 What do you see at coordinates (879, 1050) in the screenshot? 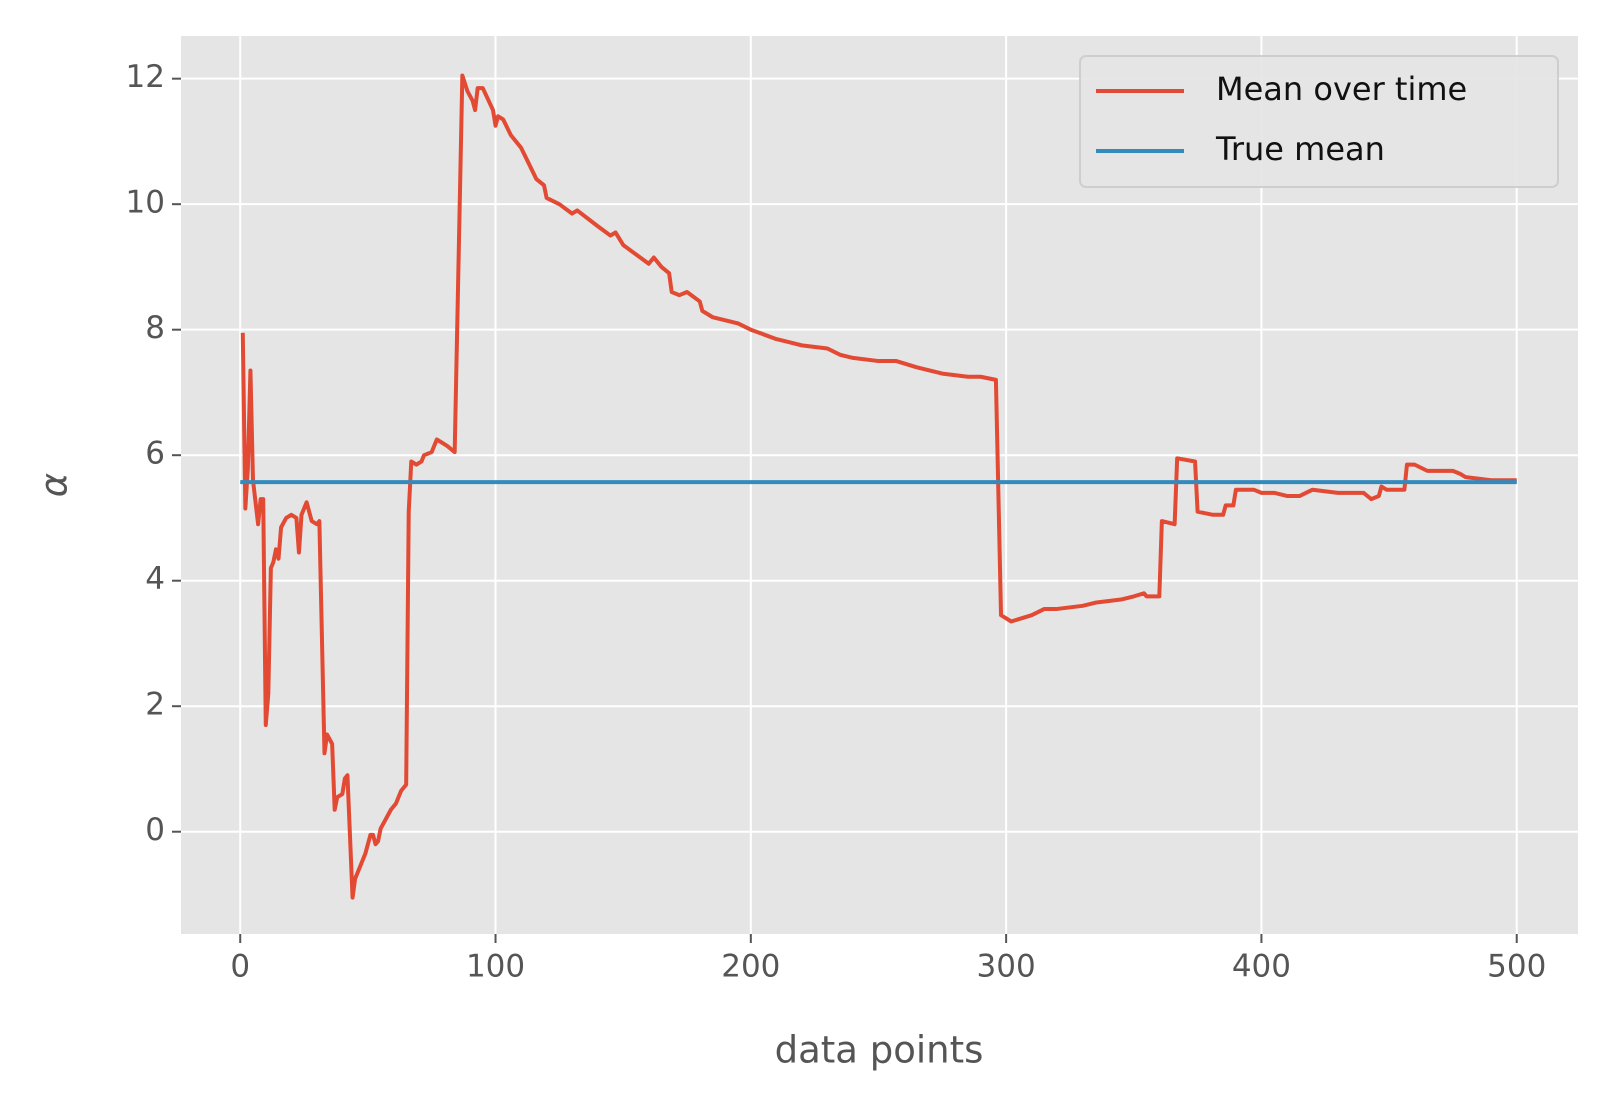
I see `x-axis-label: data points` at bounding box center [879, 1050].